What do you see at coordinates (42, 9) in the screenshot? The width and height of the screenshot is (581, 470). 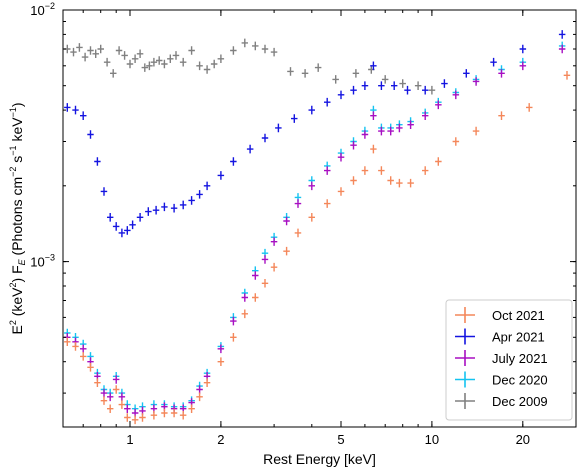 I see `y-tick-label: 10−2` at bounding box center [42, 9].